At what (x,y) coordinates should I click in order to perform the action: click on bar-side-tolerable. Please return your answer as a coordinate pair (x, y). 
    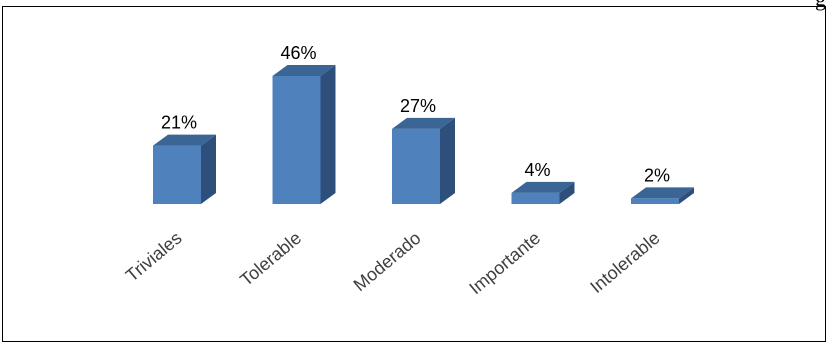
    Looking at the image, I should click on (328, 134).